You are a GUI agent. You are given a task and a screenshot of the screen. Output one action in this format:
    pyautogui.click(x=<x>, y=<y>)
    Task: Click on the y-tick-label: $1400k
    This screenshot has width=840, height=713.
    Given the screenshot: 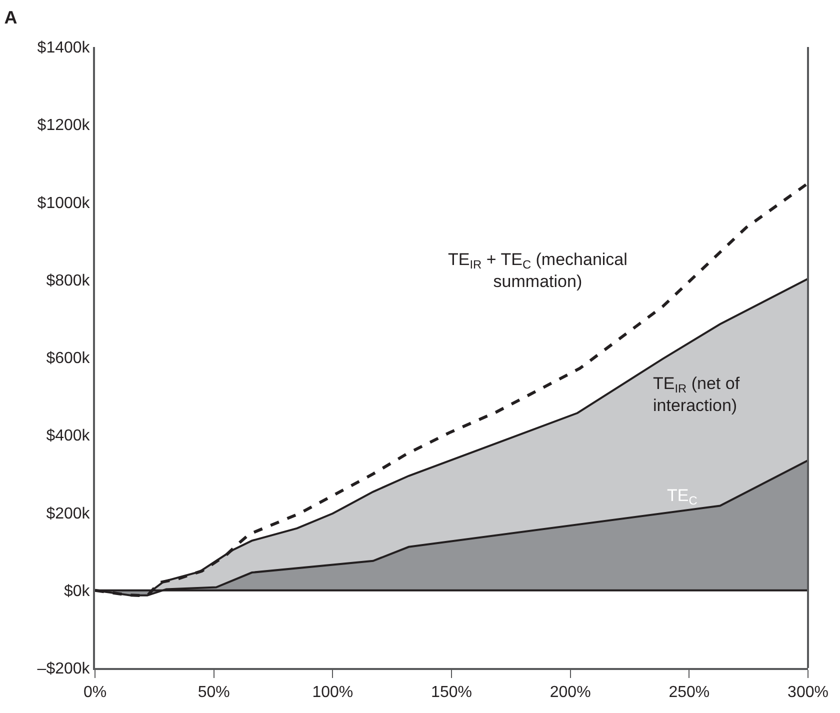 What is the action you would take?
    pyautogui.click(x=64, y=48)
    